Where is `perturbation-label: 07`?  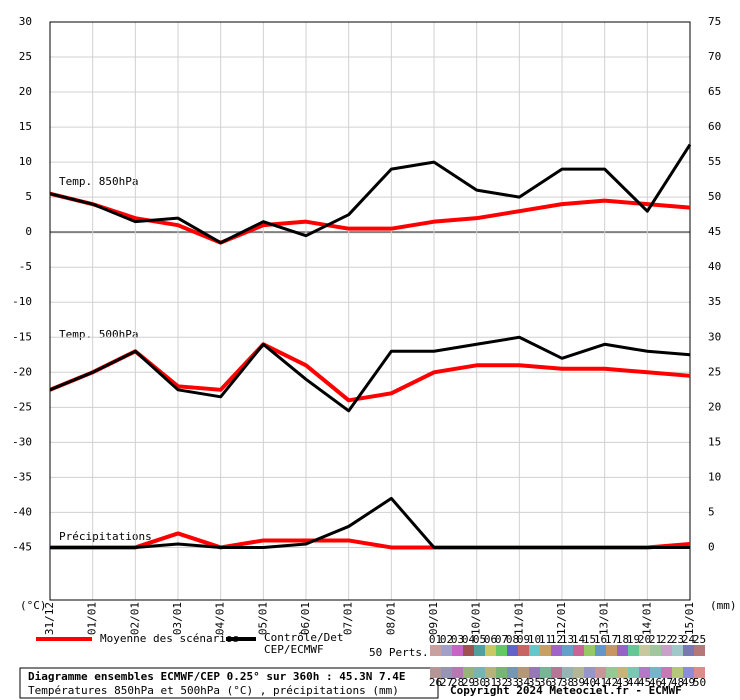 perturbation-label: 07 is located at coordinates (501, 639).